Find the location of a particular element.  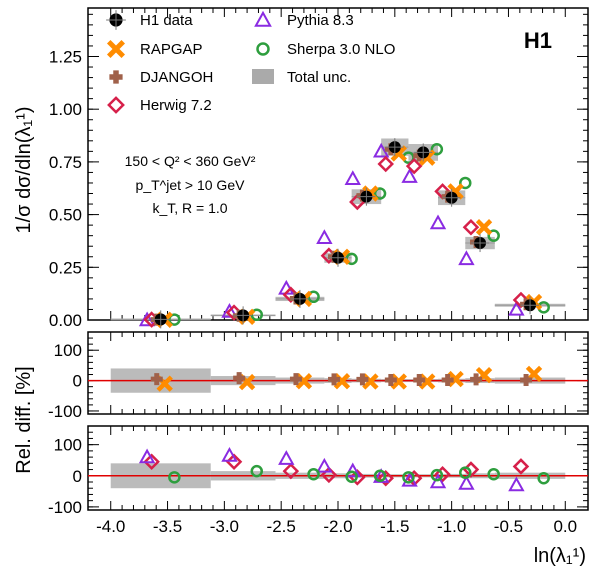

point-rapgap is located at coordinates (484, 227).